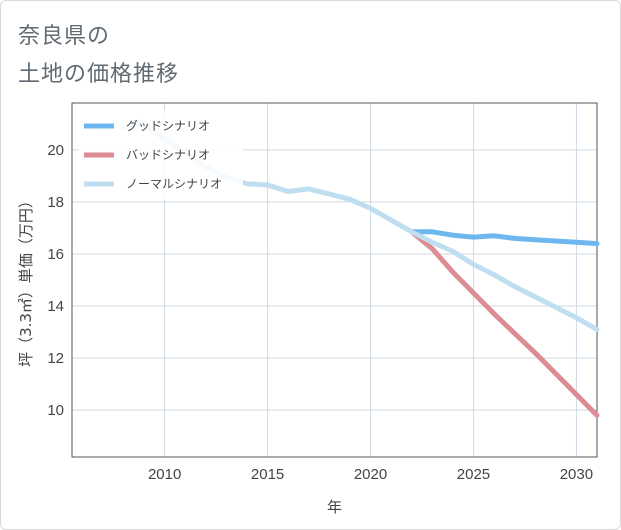 Image resolution: width=621 pixels, height=530 pixels. Describe the element at coordinates (504, 238) in the screenshot. I see `series-line-good` at that location.